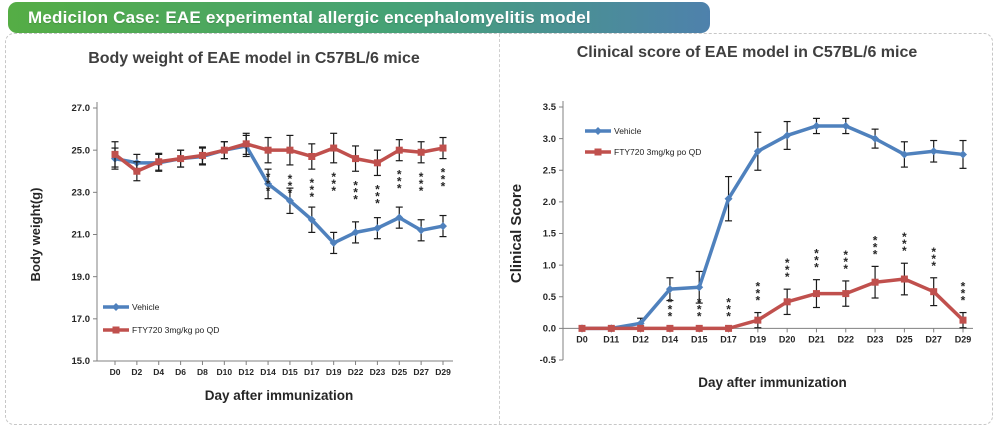 The image size is (1000, 433). What do you see at coordinates (817, 276) in the screenshot?
I see `significance-markers: ********* ****** ****** ************` at bounding box center [817, 276].